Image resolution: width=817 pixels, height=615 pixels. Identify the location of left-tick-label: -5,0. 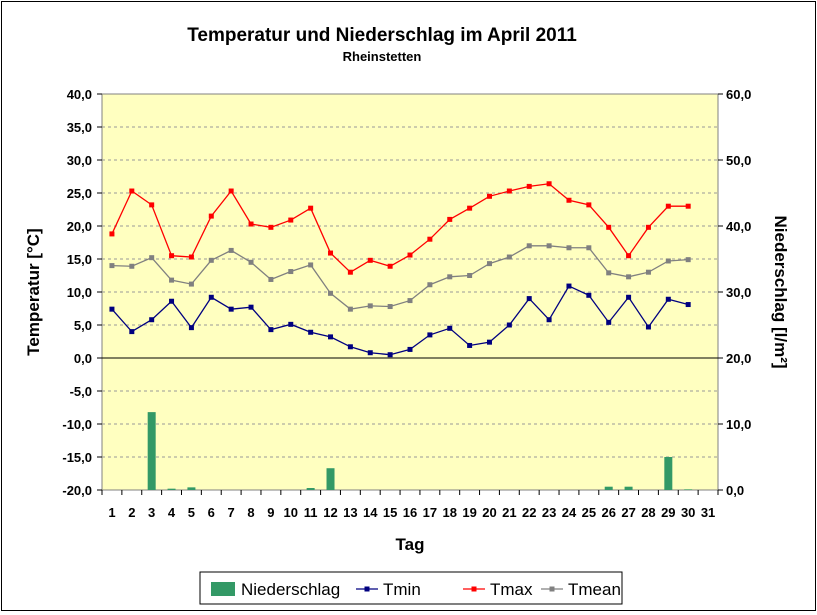
(81, 391).